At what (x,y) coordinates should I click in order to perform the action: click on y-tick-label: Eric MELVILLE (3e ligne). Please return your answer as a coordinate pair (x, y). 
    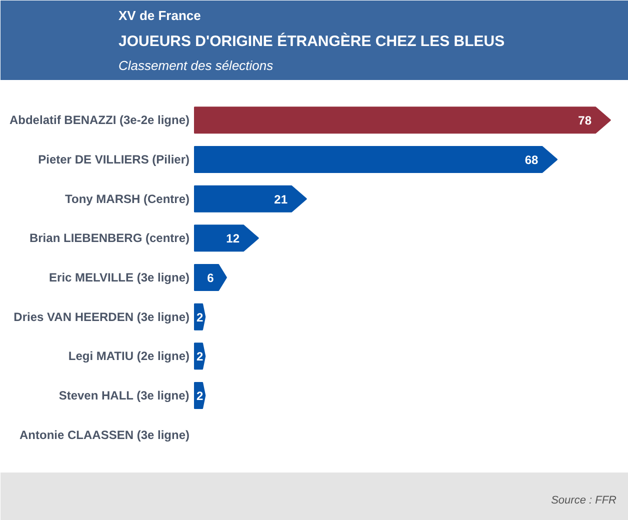
    Looking at the image, I should click on (119, 277).